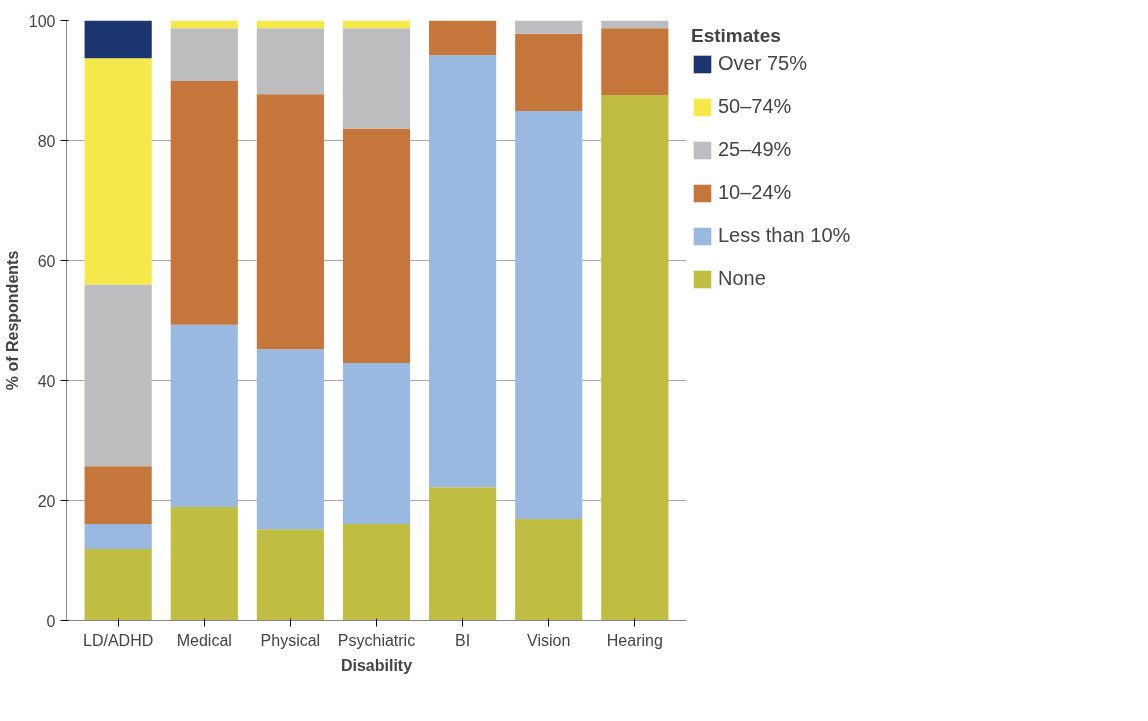 Image resolution: width=1148 pixels, height=721 pixels. Describe the element at coordinates (755, 149) in the screenshot. I see `legend-label: 25–49%` at that location.